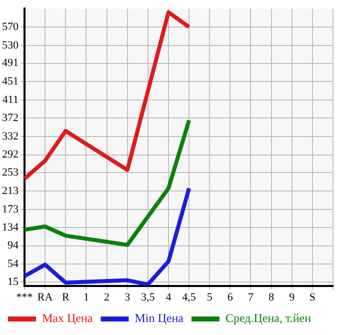 The height and width of the screenshot is (335, 345). What do you see at coordinates (10, 82) in the screenshot?
I see `y-tick-label: 451` at bounding box center [10, 82].